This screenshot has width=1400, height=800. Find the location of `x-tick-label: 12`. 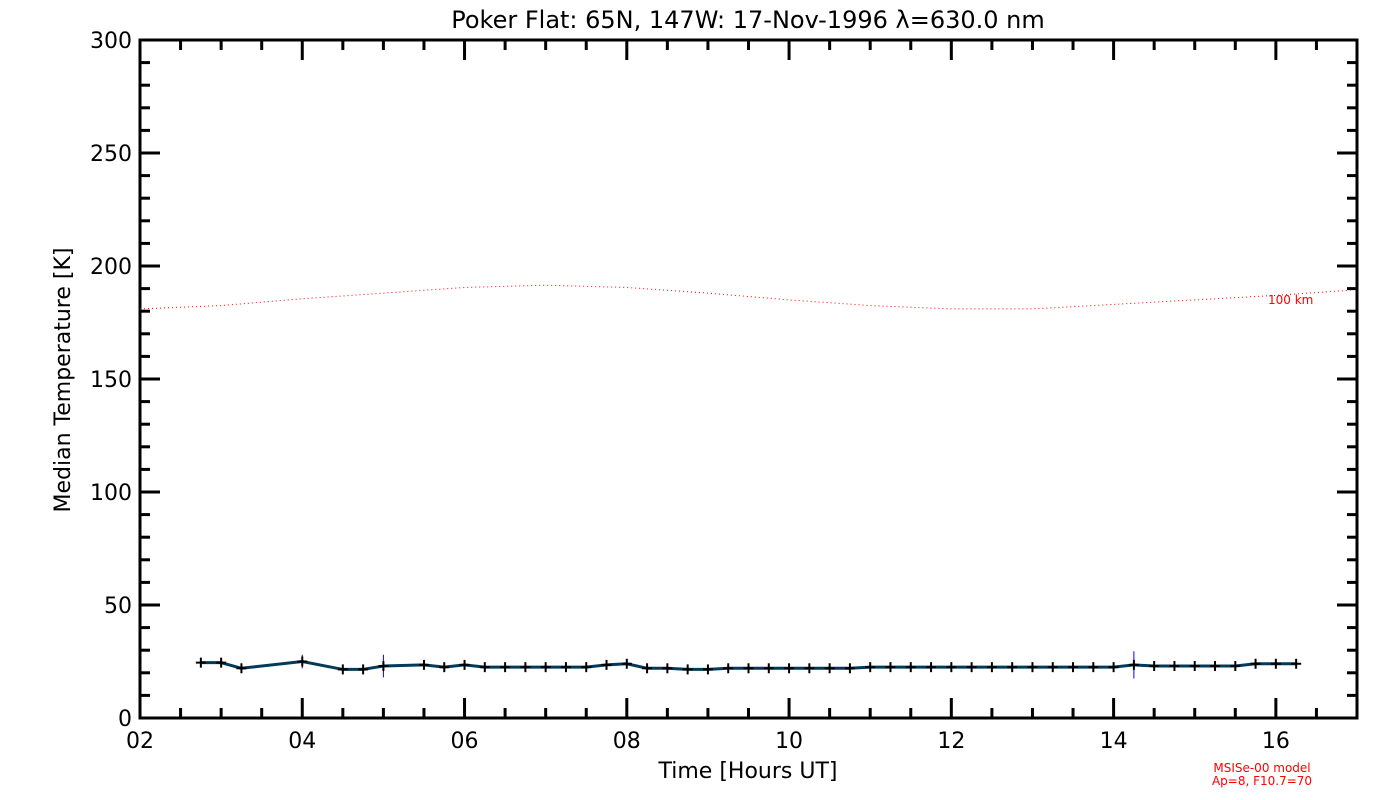

x-tick-label: 12 is located at coordinates (951, 741).